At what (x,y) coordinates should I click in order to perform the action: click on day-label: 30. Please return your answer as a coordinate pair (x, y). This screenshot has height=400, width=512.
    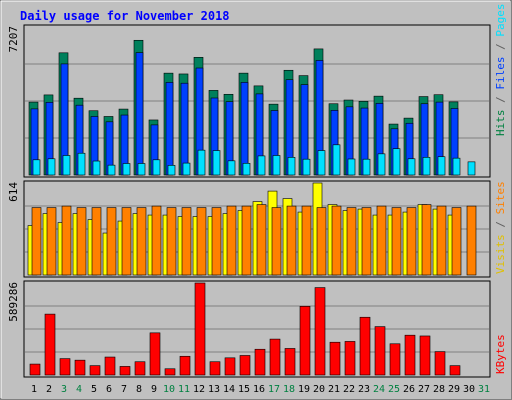
    Looking at the image, I should click on (469, 389).